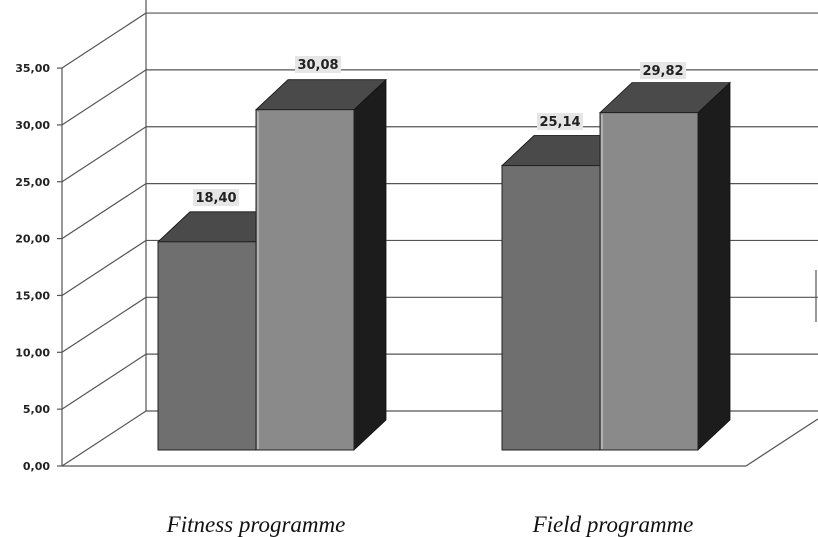 Image resolution: width=818 pixels, height=537 pixels. What do you see at coordinates (32, 239) in the screenshot?
I see `y-tick-label: 20,00` at bounding box center [32, 239].